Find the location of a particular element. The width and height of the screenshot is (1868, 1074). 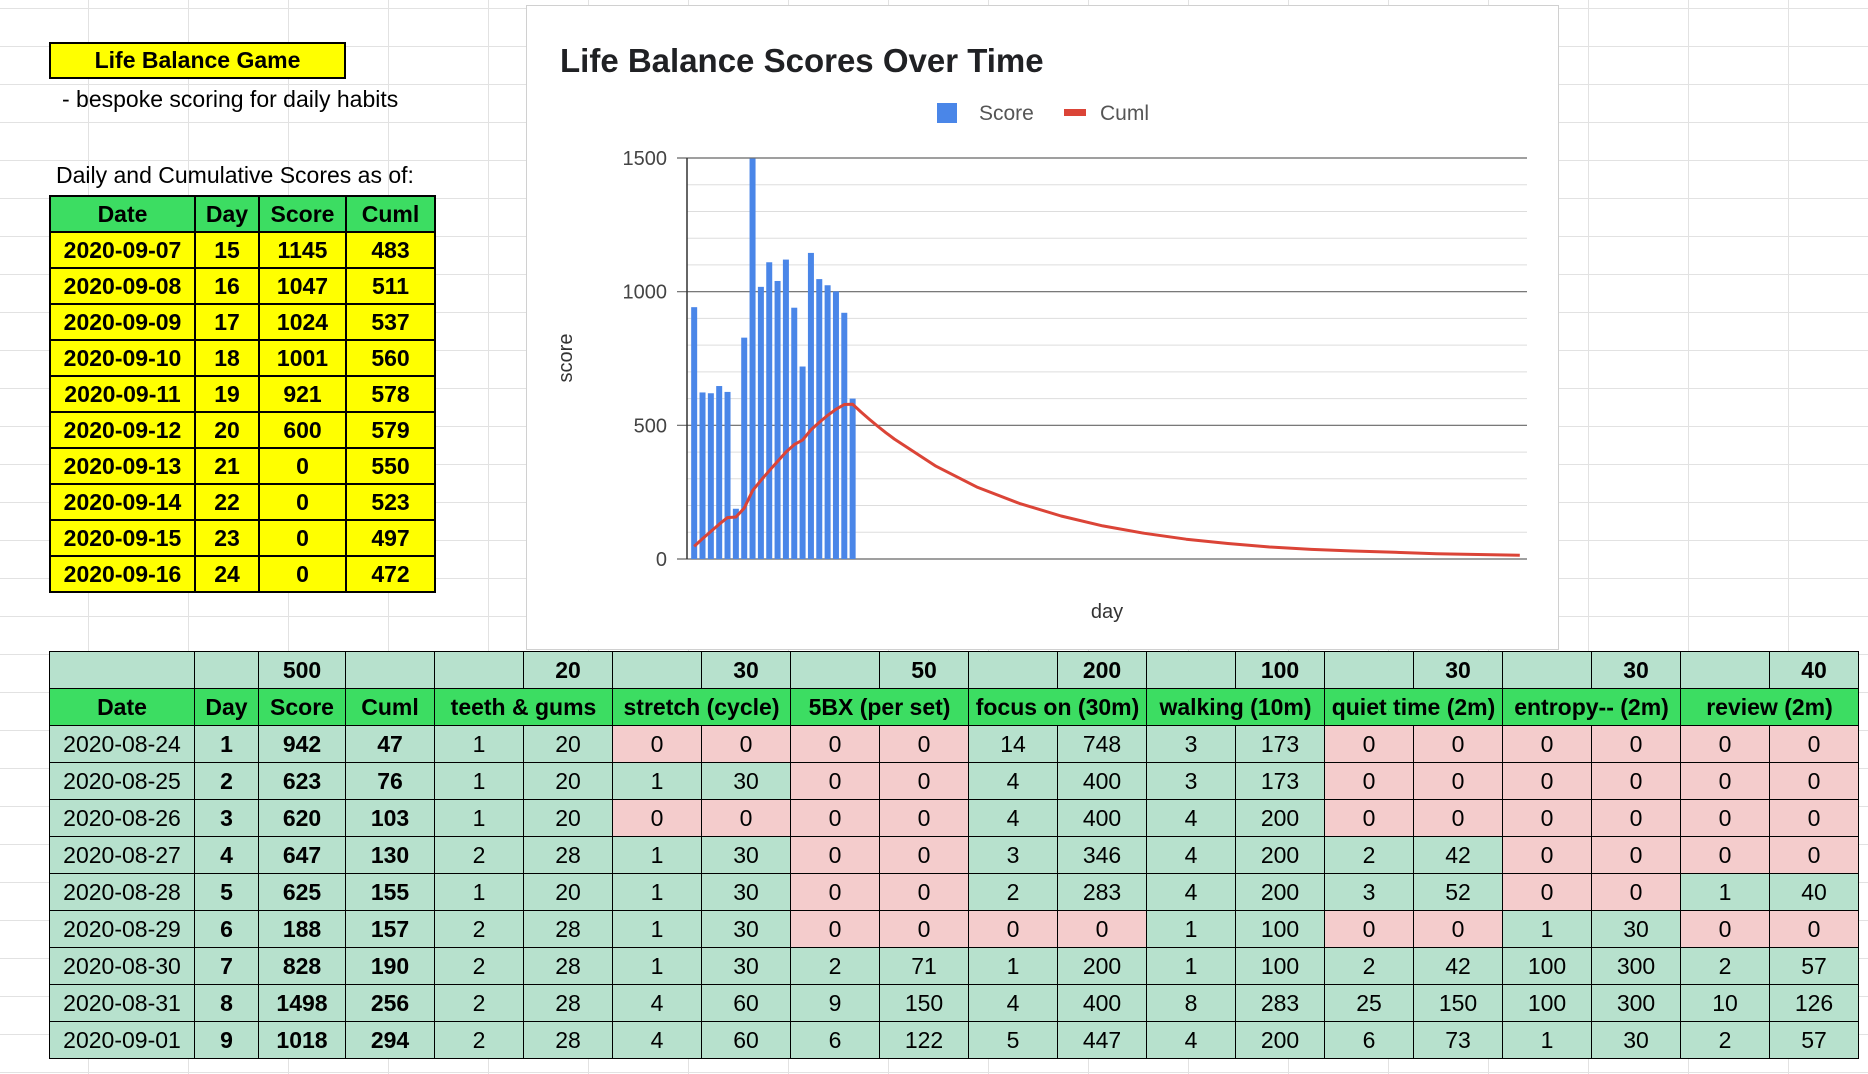

table-cell: 6 is located at coordinates (226, 929).